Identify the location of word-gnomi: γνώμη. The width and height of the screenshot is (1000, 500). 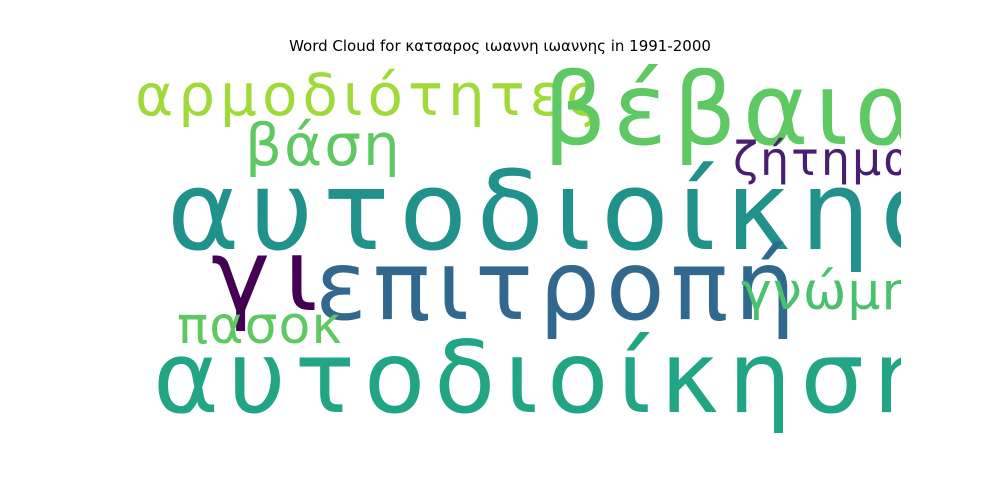
(821, 292).